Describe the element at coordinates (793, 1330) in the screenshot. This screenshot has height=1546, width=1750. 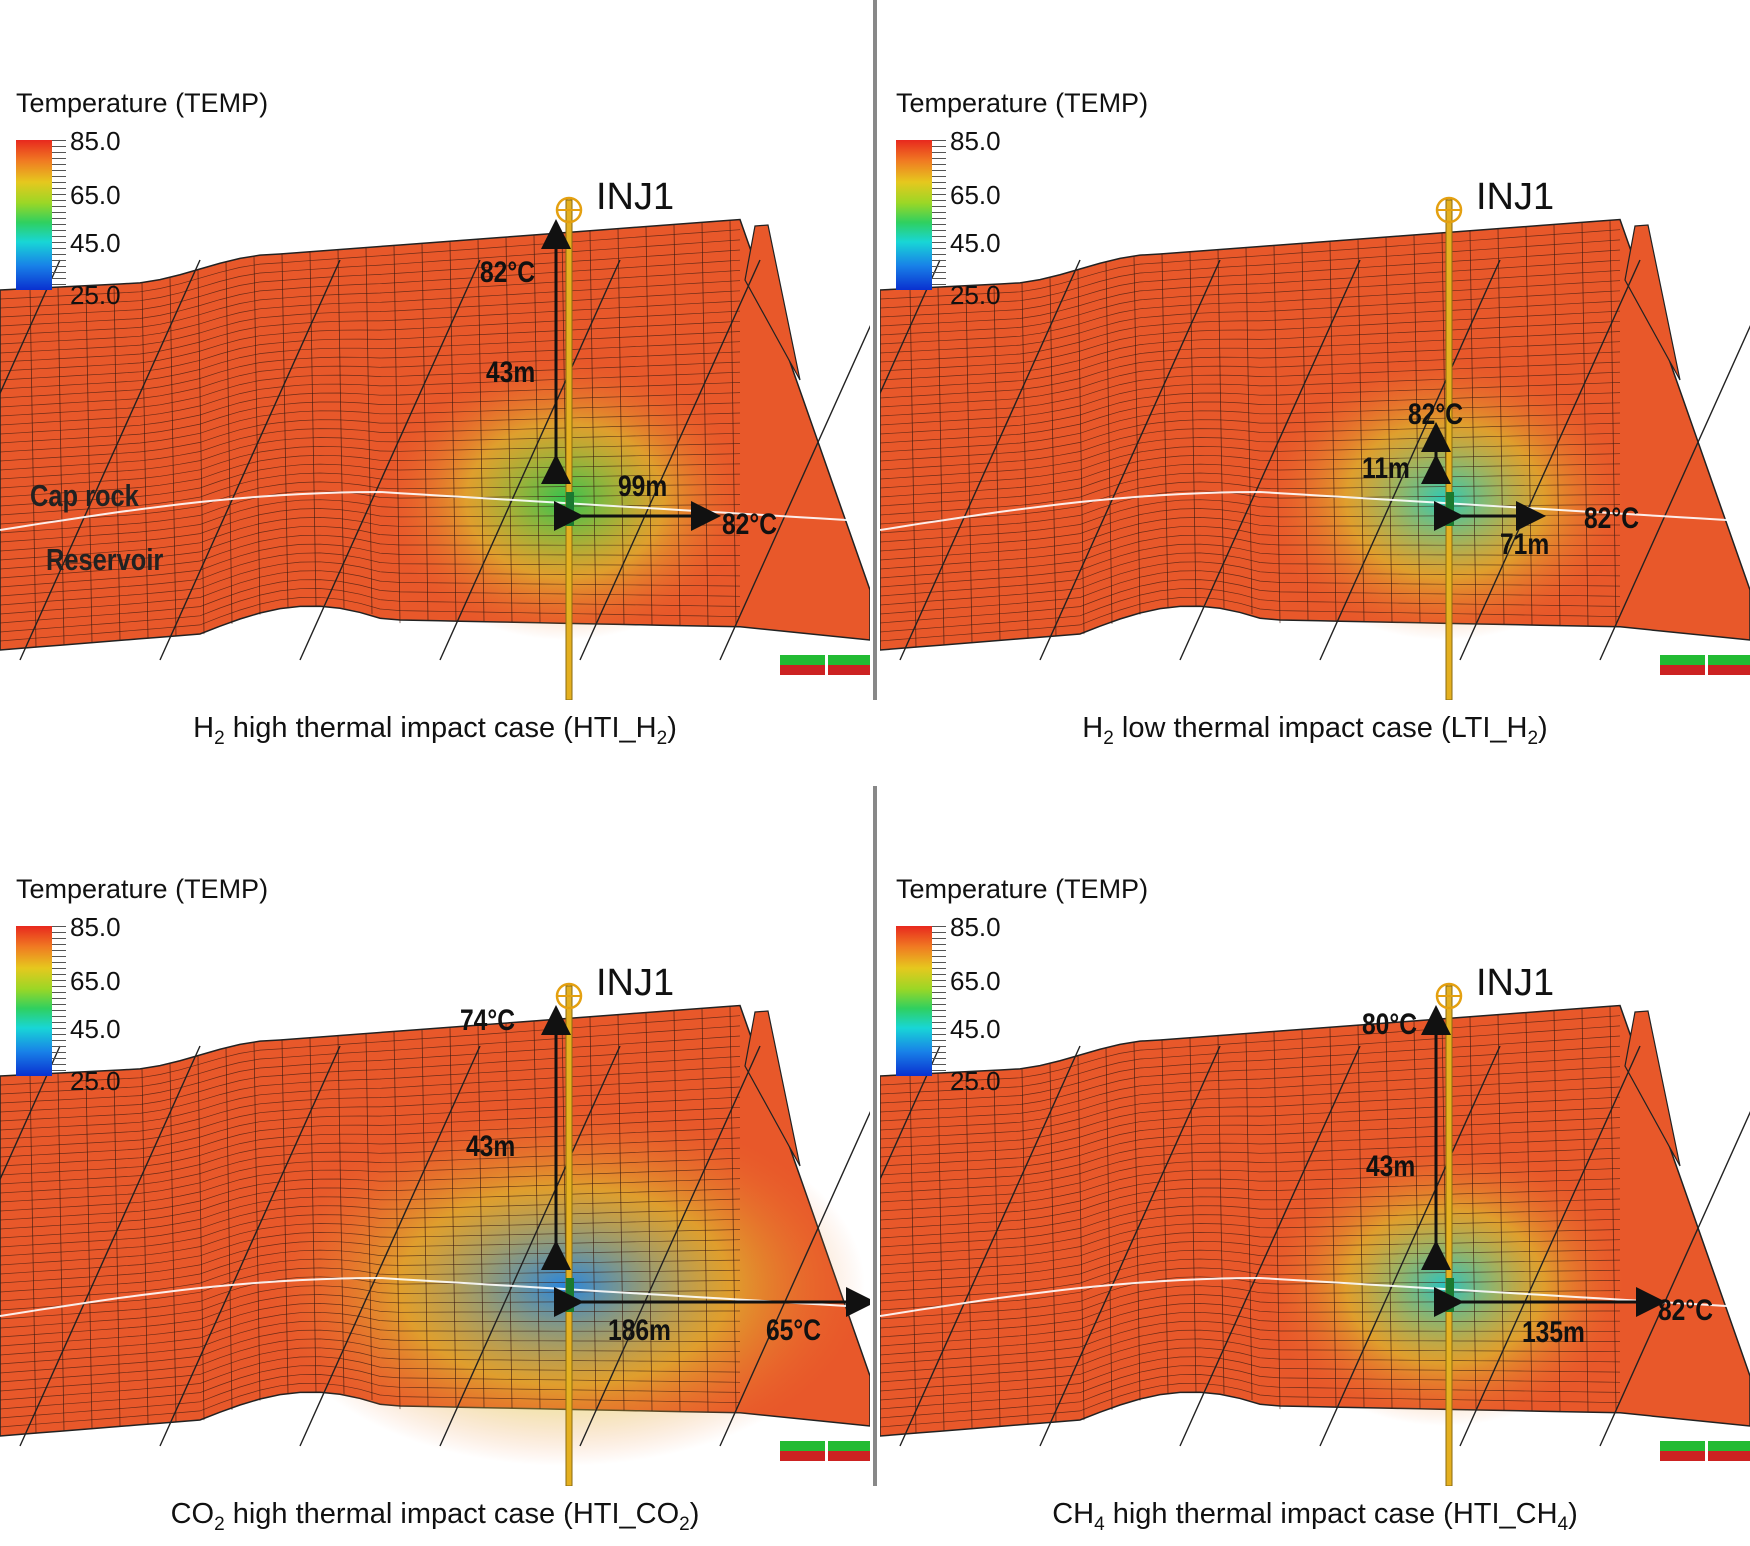
I see `lateral-temp-label: 65°C` at that location.